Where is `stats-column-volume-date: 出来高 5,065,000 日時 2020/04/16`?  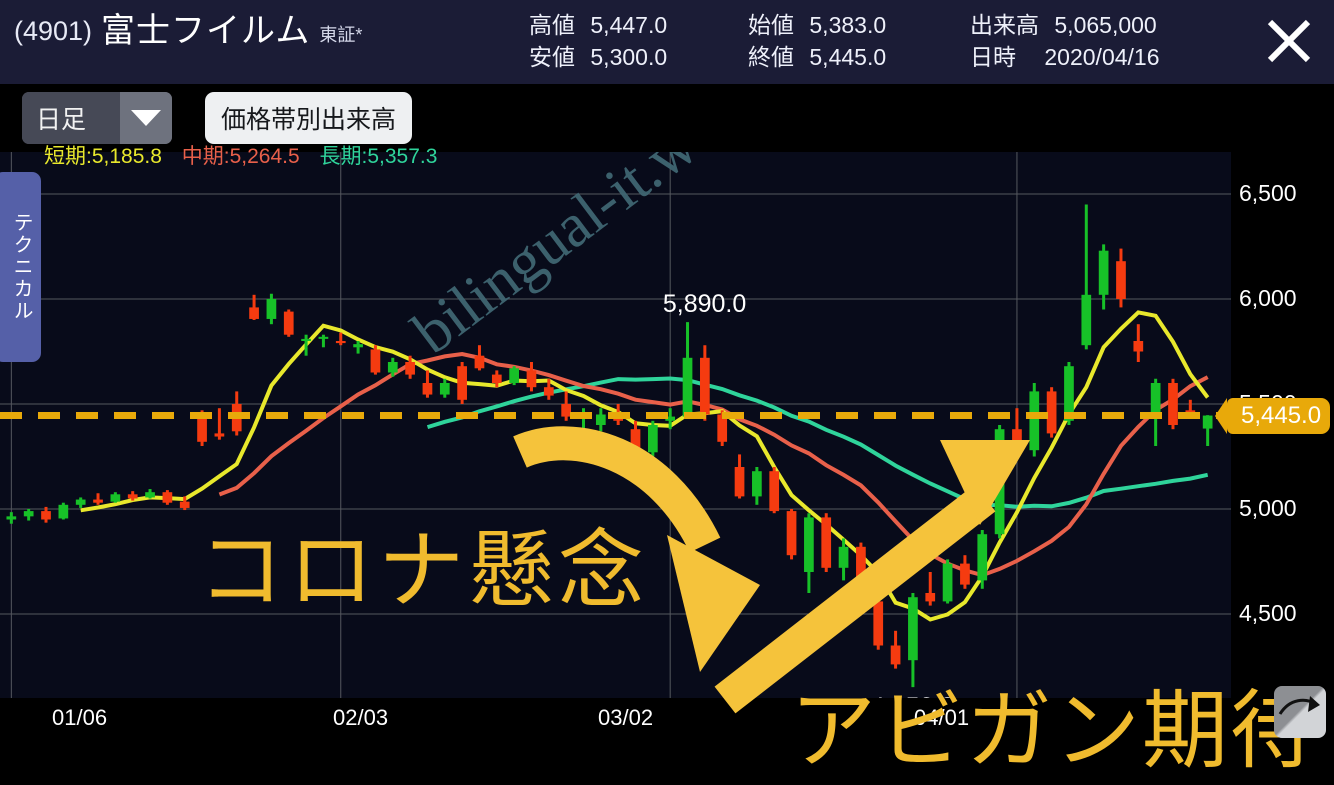 stats-column-volume-date: 出来高 5,065,000 日時 2020/04/16 is located at coordinates (1065, 41).